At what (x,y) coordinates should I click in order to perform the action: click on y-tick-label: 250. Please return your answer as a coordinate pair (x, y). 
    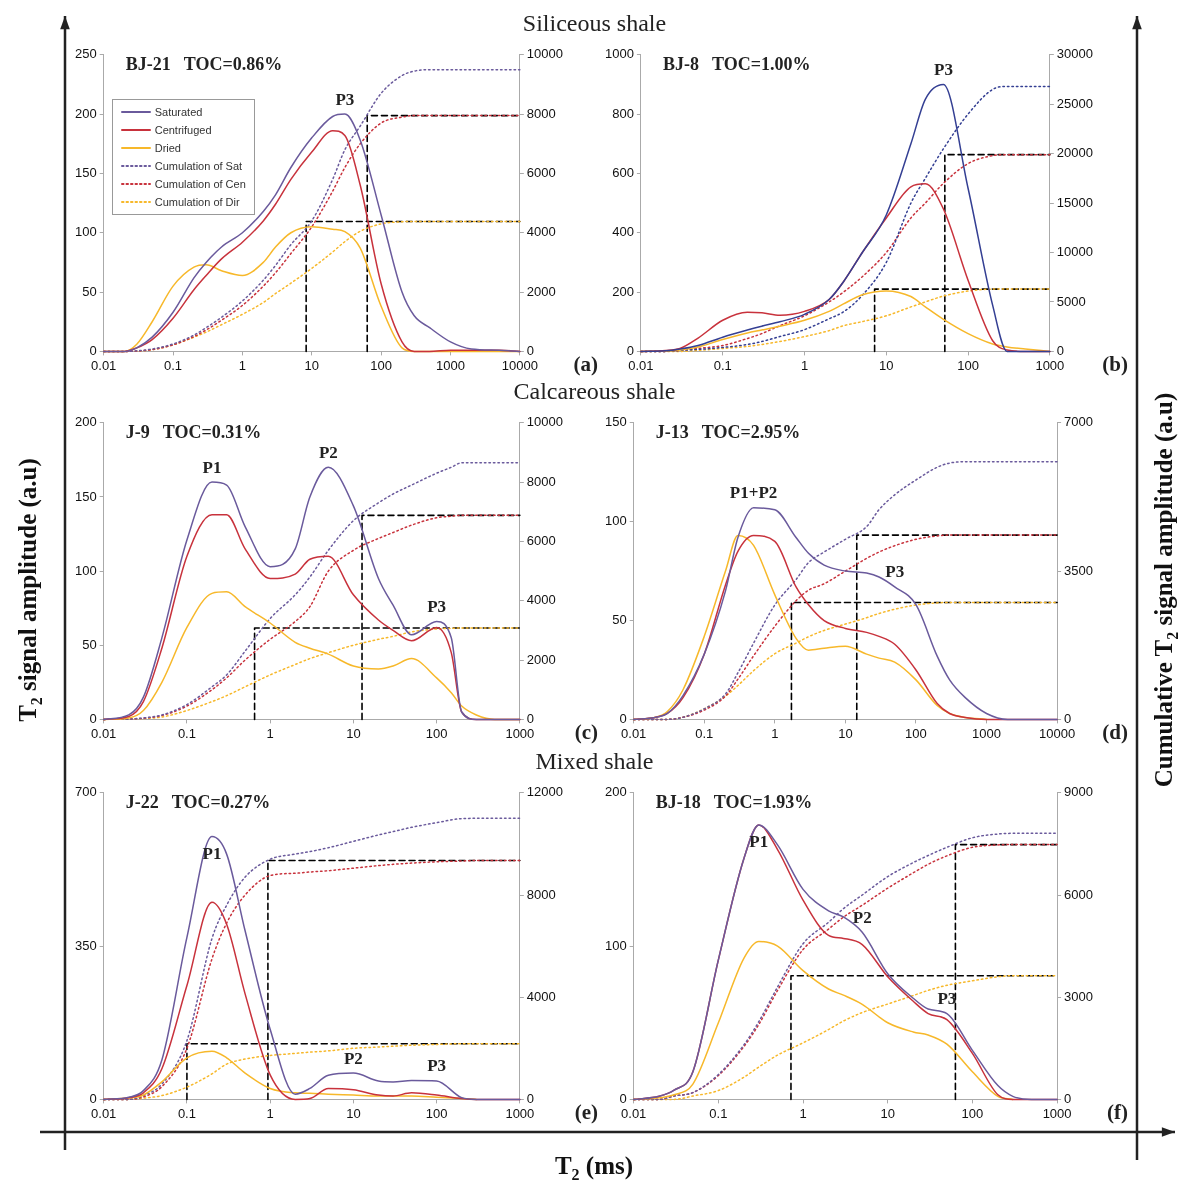
    Looking at the image, I should click on (85, 54).